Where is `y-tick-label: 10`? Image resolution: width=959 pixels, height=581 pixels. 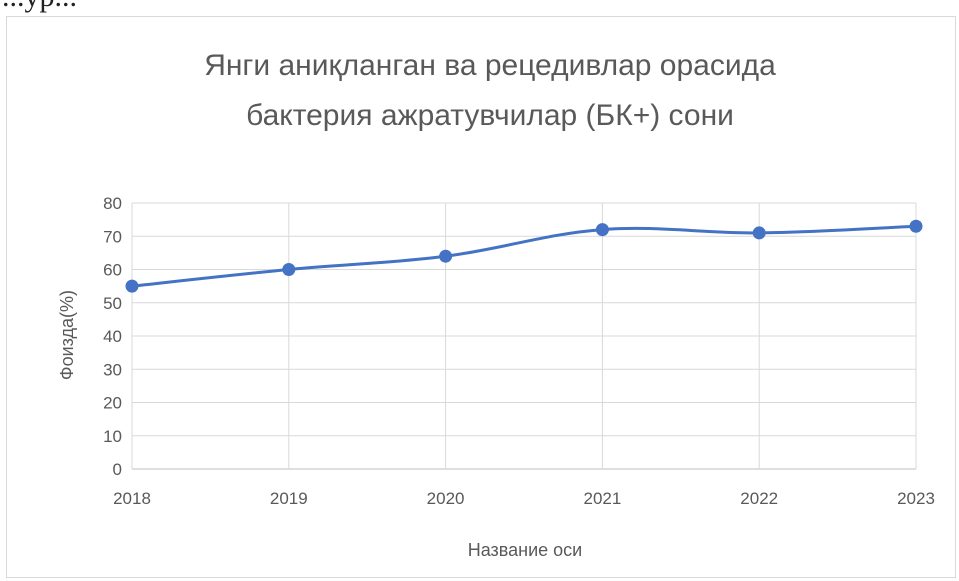 y-tick-label: 10 is located at coordinates (112, 436).